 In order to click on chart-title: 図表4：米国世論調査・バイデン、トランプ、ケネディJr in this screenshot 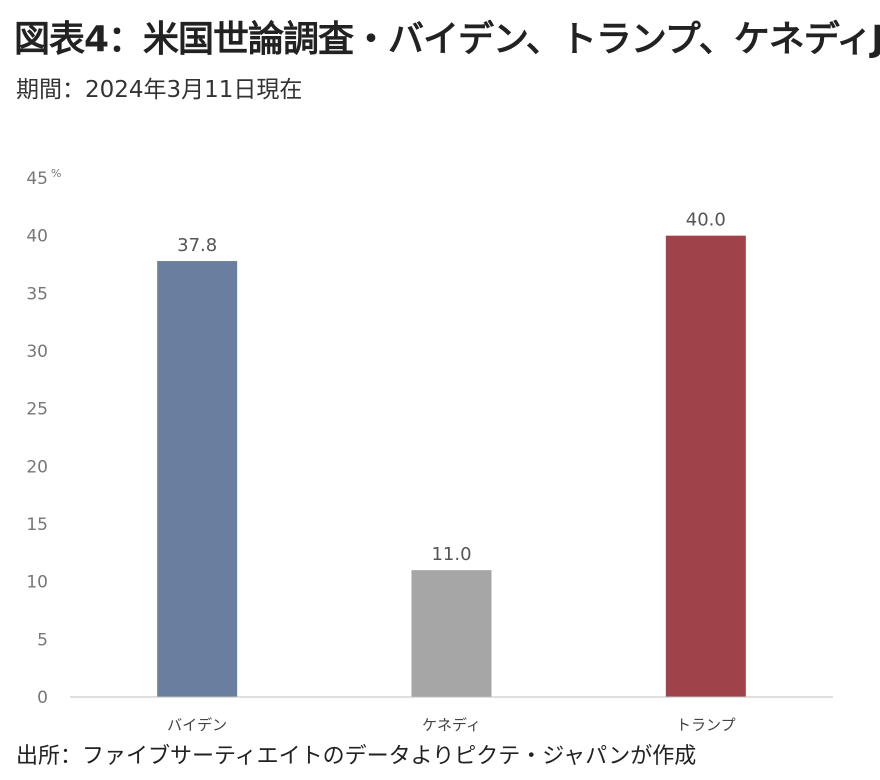, I will do `click(447, 39)`.